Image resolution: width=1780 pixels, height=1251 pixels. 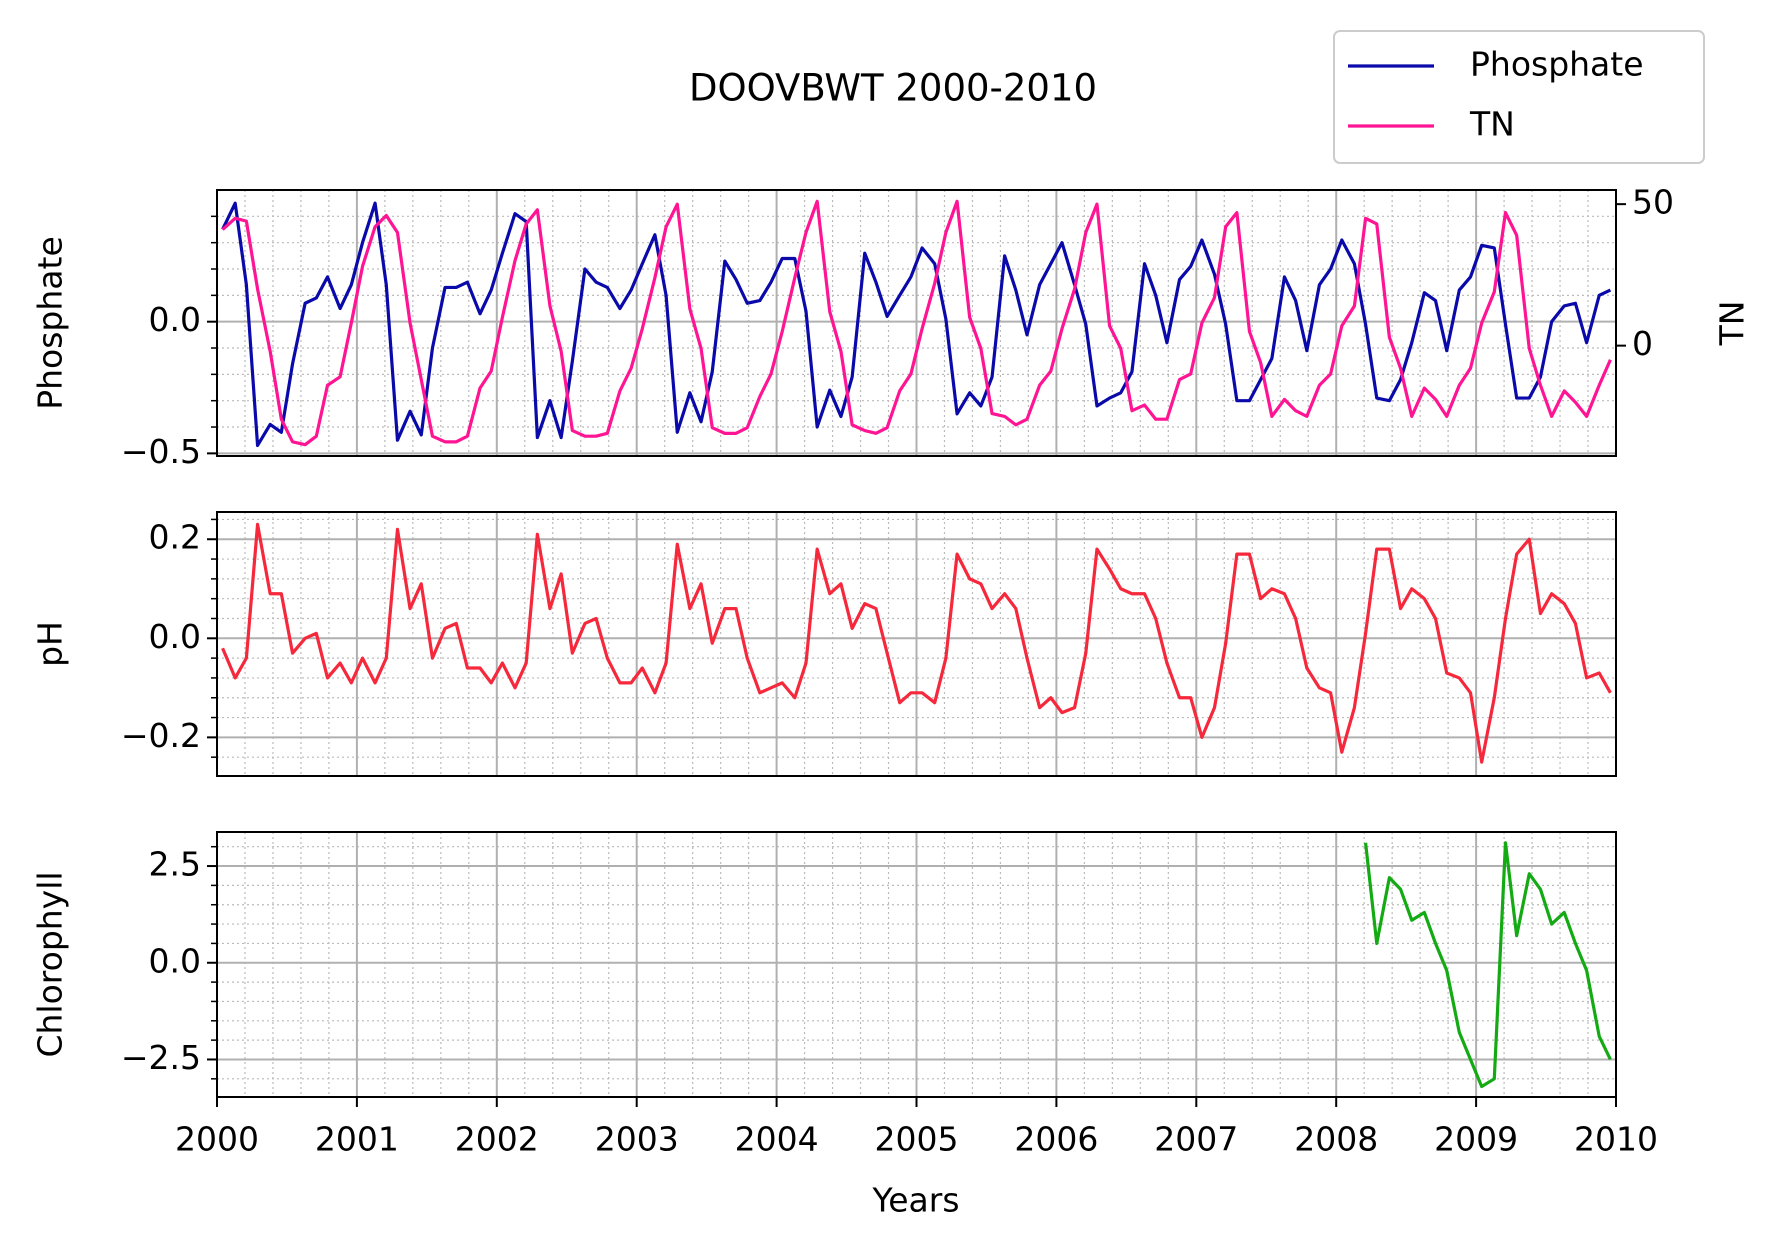 I want to click on y-tick-label: −0.2, so click(x=161, y=735).